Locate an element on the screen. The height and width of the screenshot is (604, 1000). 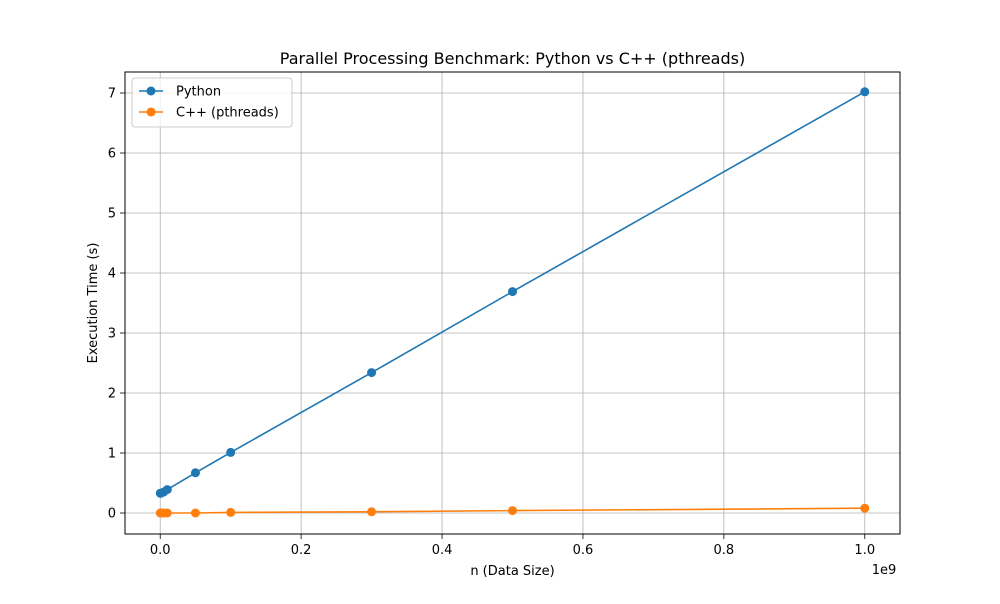
x-axis-scale-label: 1e9 is located at coordinates (884, 570).